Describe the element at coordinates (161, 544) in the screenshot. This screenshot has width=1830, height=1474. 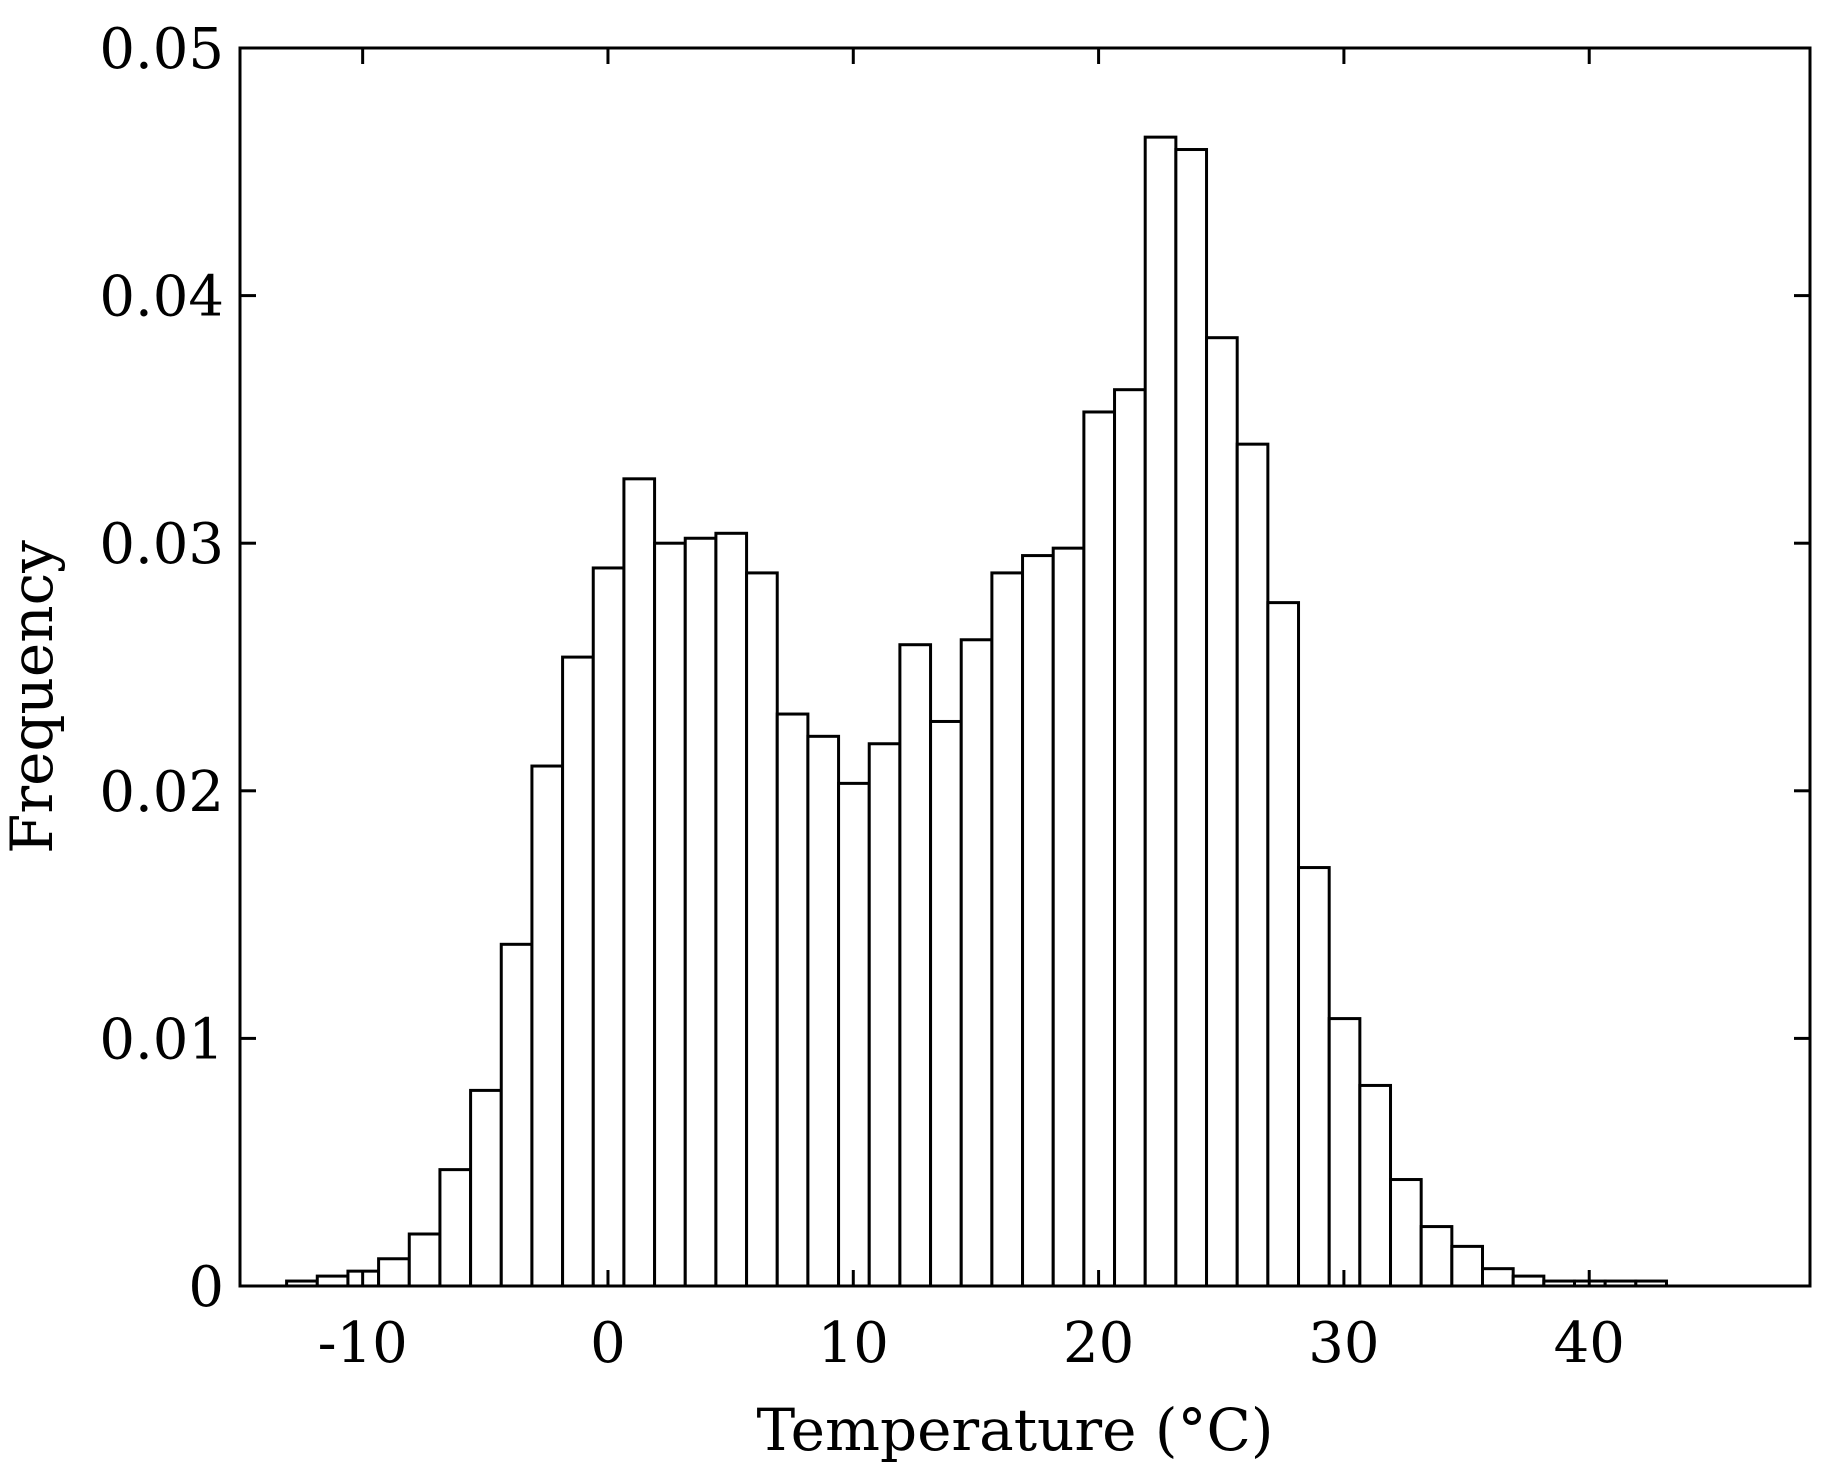
I see `y-tick-label-3: 0.03` at that location.